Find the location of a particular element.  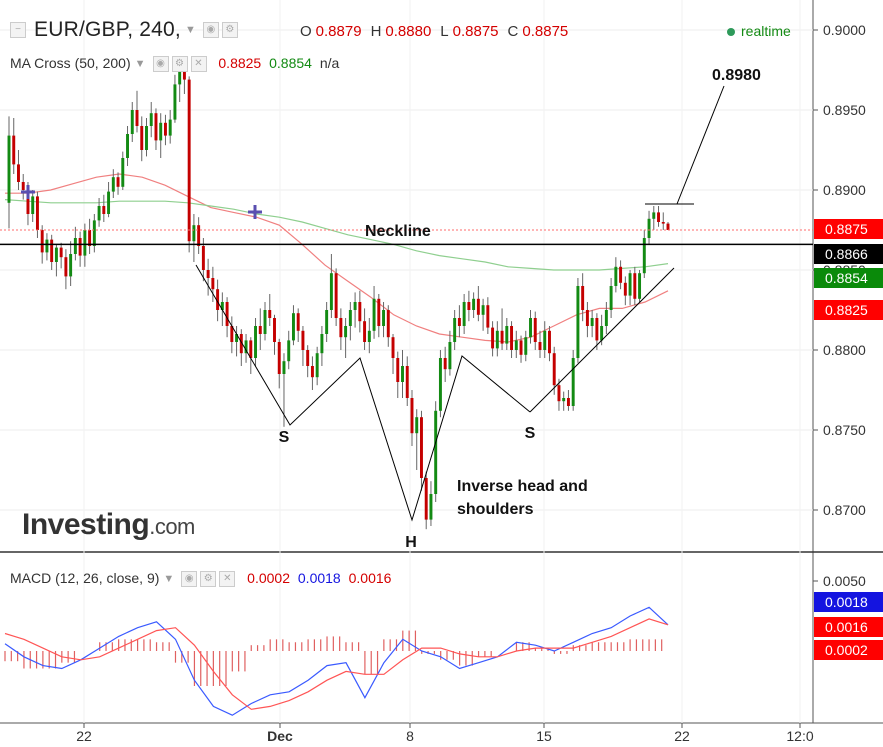

investing-logo: Investing.com is located at coordinates (108, 525).